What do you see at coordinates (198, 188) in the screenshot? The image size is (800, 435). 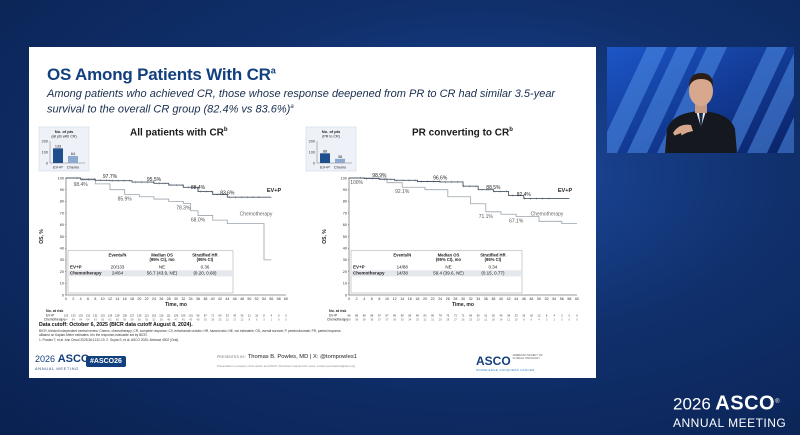 I see `annotation-evp: 88.4%` at bounding box center [198, 188].